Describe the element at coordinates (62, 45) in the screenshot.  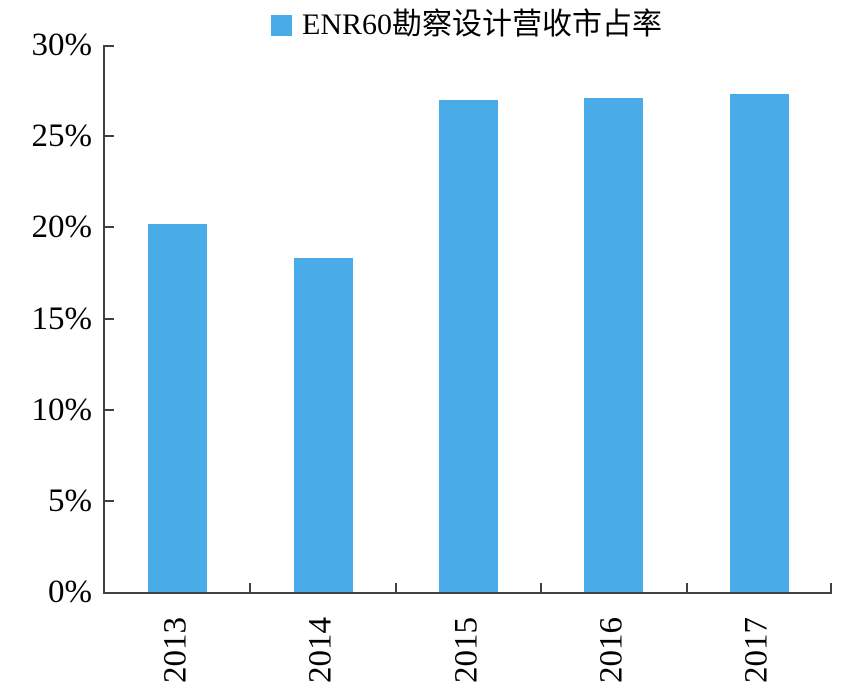
I see `y-axis-label: 30%` at that location.